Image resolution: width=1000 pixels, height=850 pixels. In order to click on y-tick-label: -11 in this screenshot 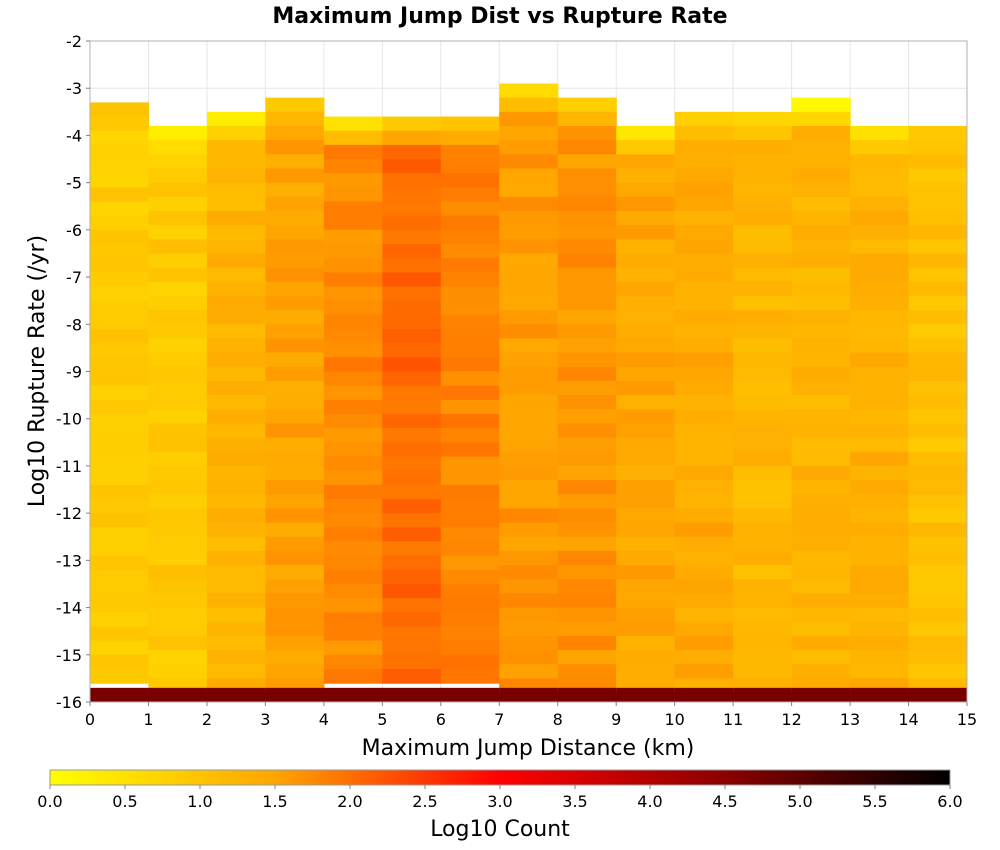, I will do `click(69, 466)`.